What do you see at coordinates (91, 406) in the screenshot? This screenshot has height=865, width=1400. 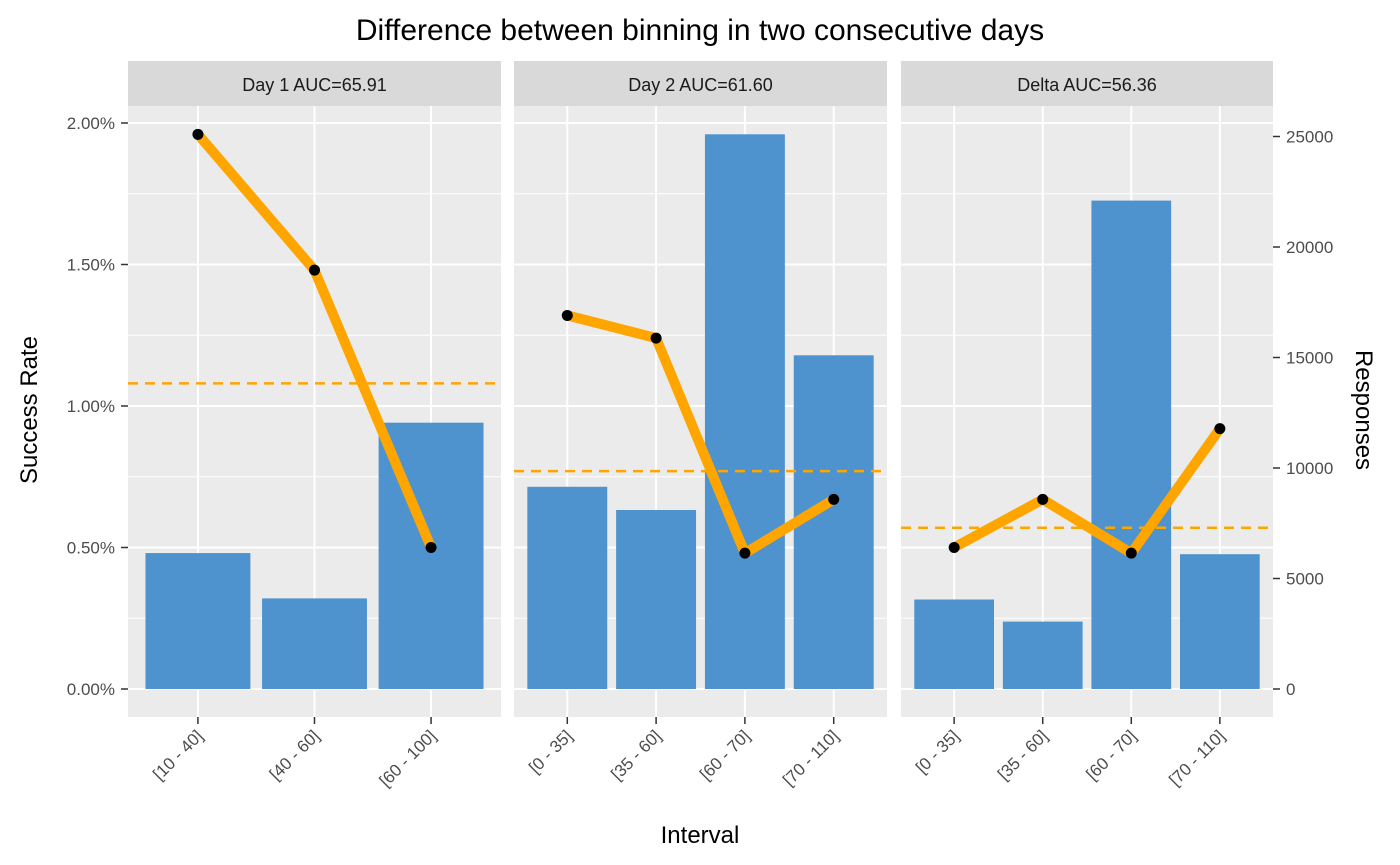 I see `left-tick-label: 1.00%` at bounding box center [91, 406].